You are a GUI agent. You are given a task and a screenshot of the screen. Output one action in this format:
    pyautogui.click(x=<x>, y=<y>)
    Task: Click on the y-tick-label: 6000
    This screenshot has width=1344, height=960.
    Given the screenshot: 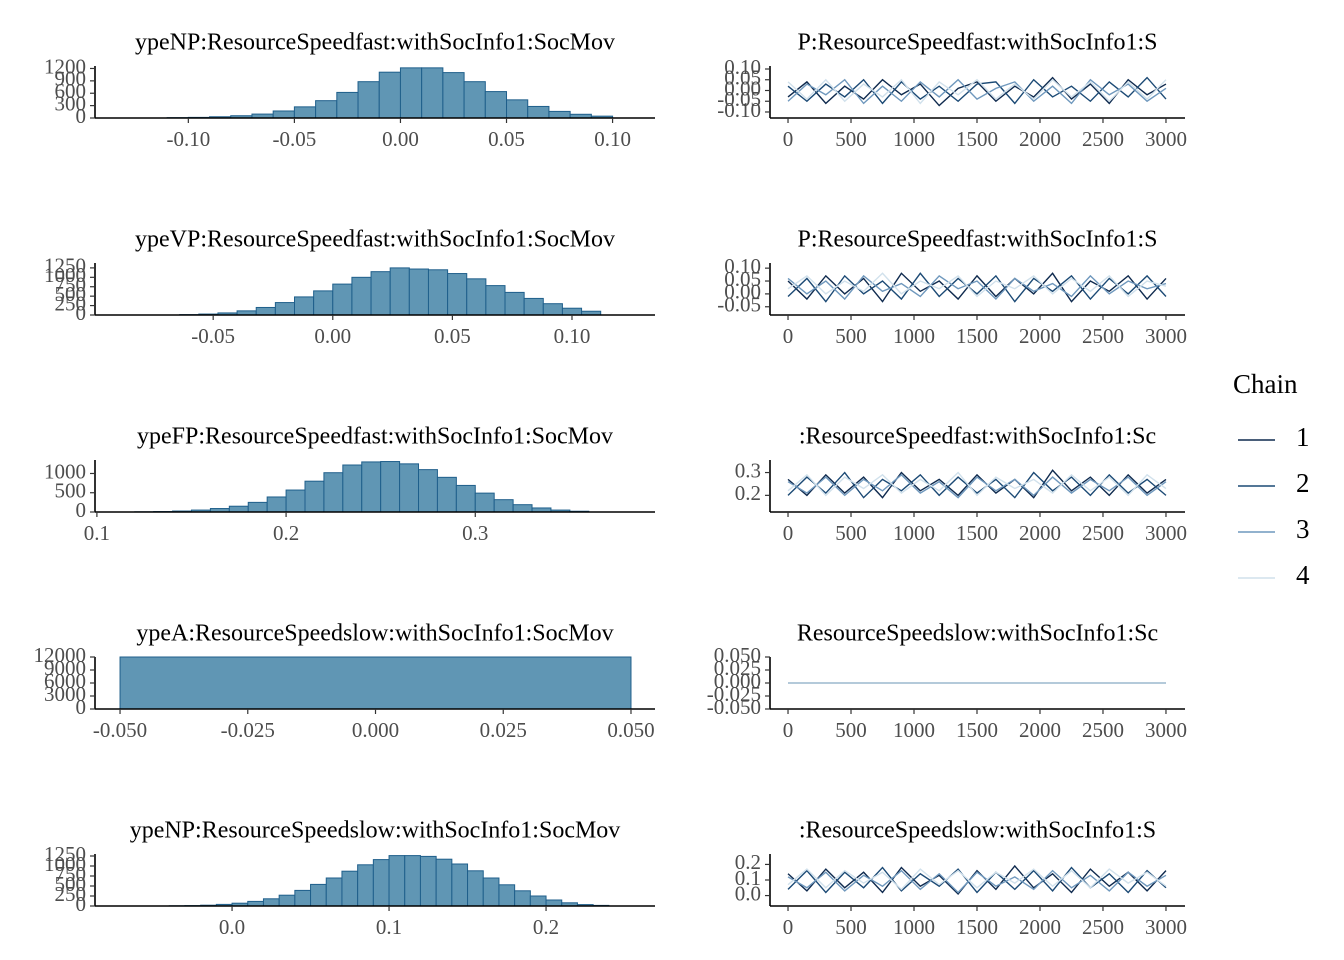 What is the action you would take?
    pyautogui.click(x=65, y=681)
    